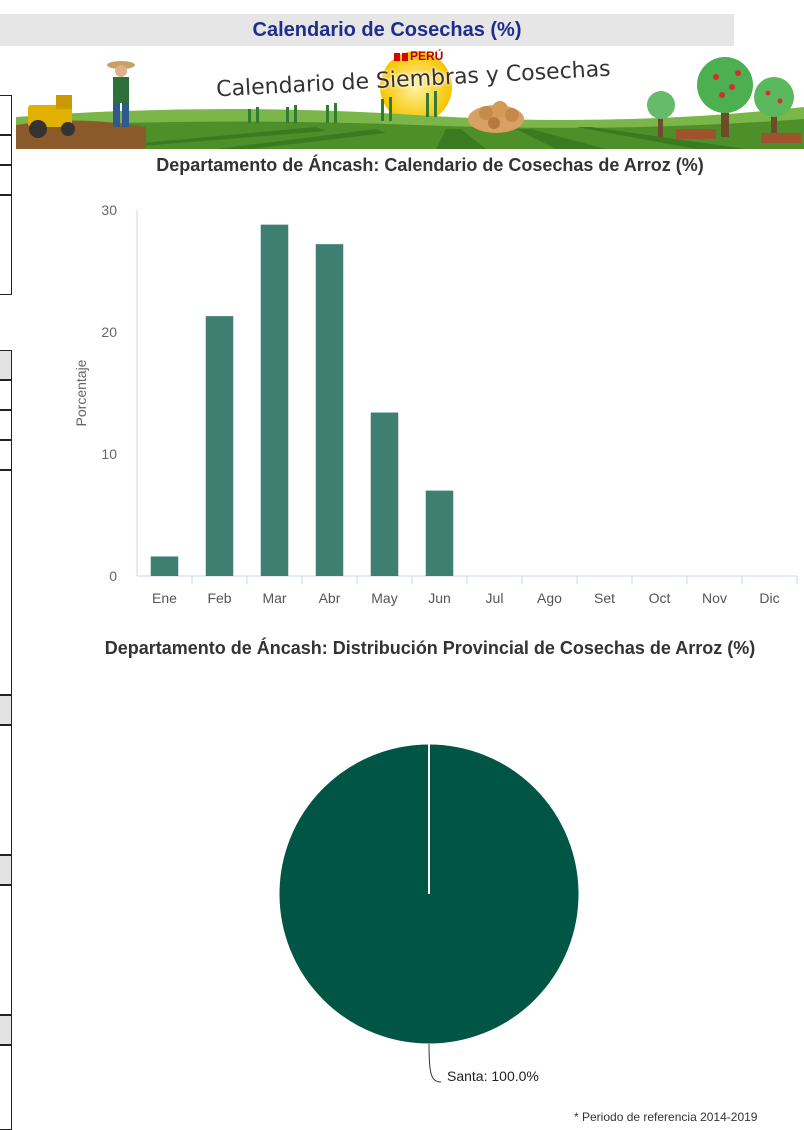 Image resolution: width=804 pixels, height=1130 pixels. I want to click on banner: PERÚ Calendario de Siembras y Cosechas, so click(410, 98).